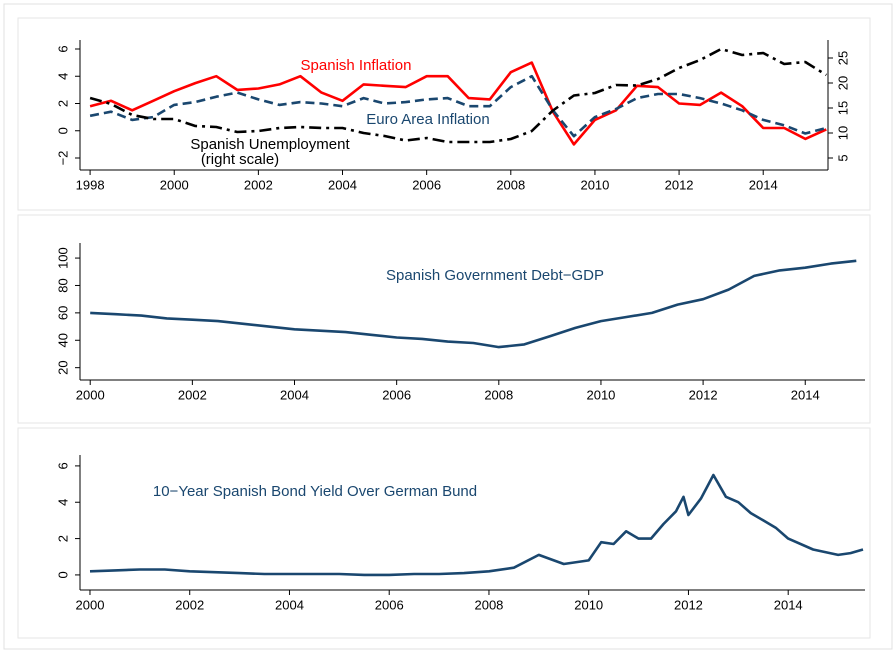 This screenshot has height=653, width=896. What do you see at coordinates (62, 258) in the screenshot?
I see `y-tick-label: 100` at bounding box center [62, 258].